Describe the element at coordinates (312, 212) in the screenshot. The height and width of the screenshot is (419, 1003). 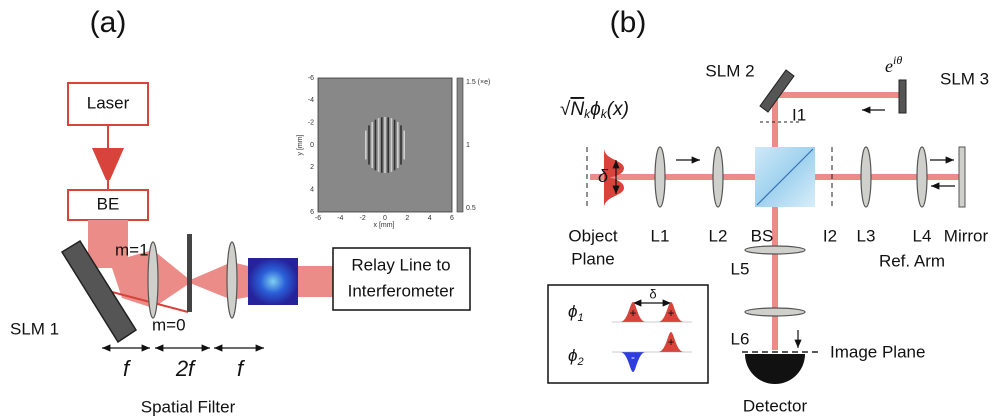
I see `inset-y-tick: 6` at that location.